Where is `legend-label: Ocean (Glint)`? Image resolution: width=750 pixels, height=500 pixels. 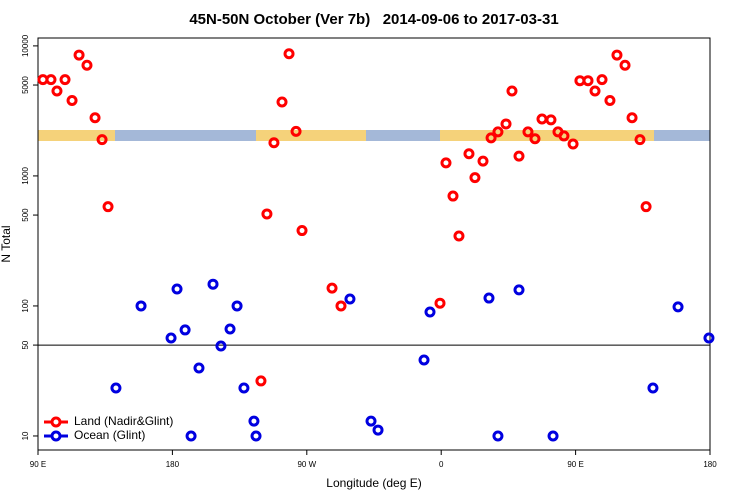 legend-label: Ocean (Glint) is located at coordinates (109, 435).